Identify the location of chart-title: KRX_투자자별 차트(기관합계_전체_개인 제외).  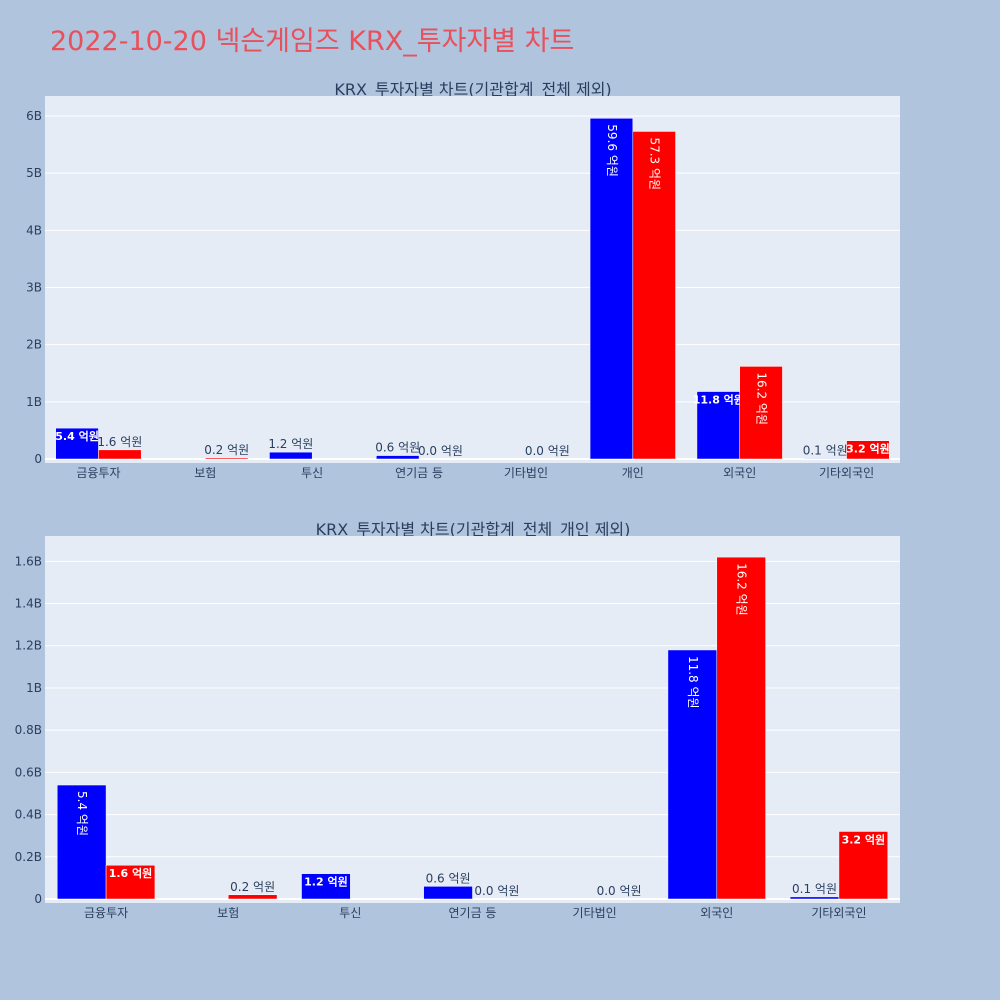
(473, 530).